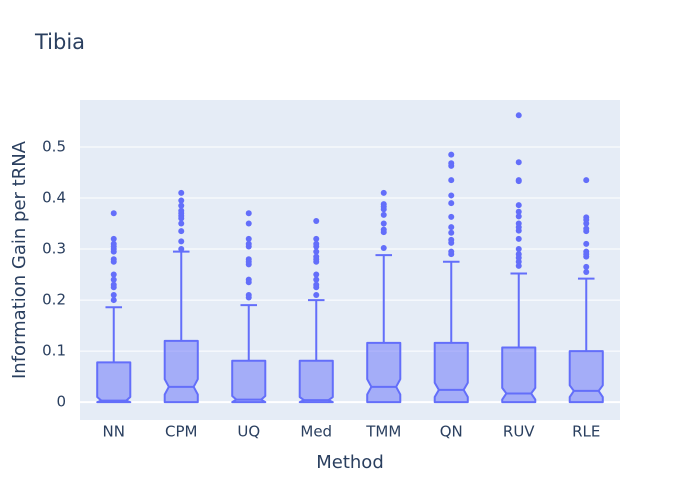  I want to click on x-tick-label: Med, so click(316, 432).